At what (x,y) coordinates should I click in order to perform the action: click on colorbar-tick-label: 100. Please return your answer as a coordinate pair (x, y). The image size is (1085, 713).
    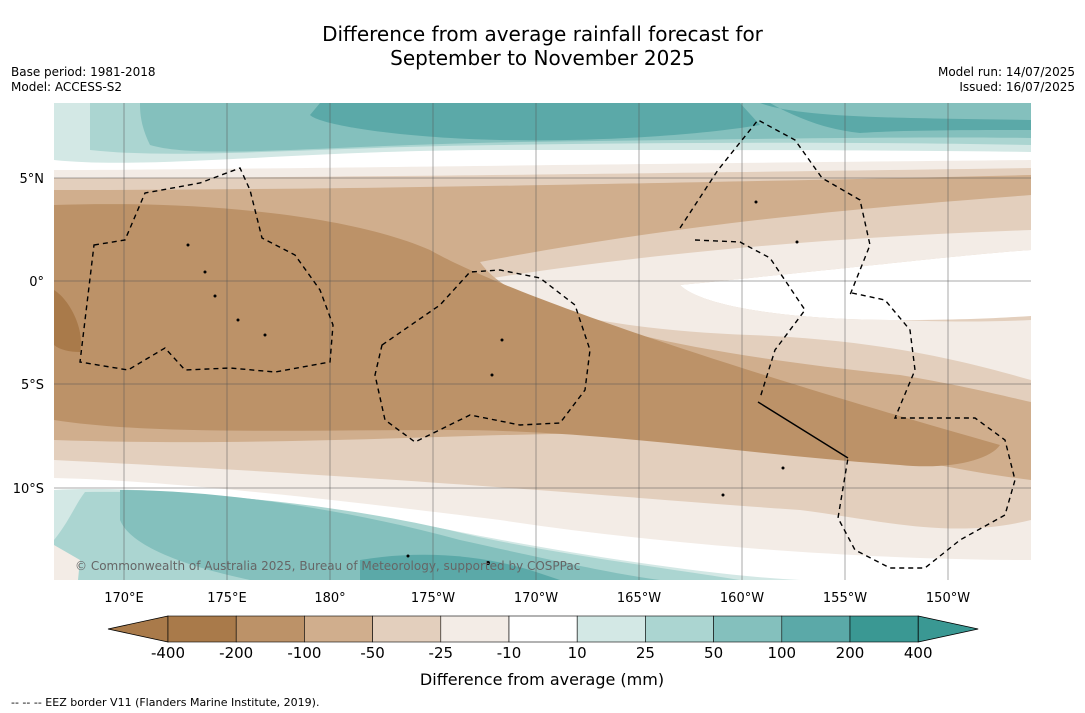
    Looking at the image, I should click on (781, 653).